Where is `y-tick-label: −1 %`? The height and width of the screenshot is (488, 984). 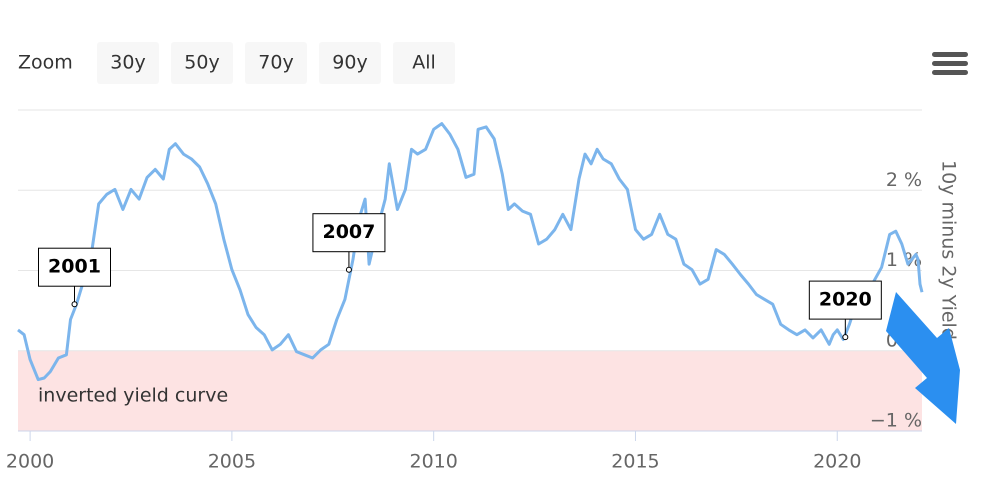
y-tick-label: −1 % is located at coordinates (896, 421).